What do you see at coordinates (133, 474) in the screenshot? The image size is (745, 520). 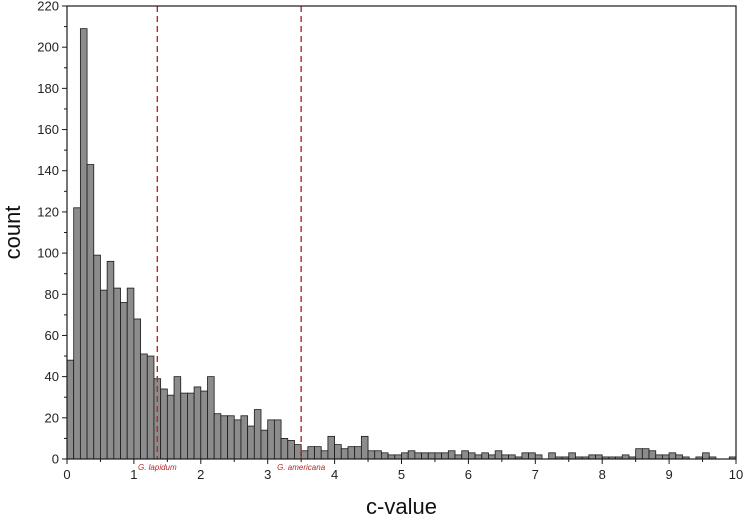 I see `x-tick-label: 1` at bounding box center [133, 474].